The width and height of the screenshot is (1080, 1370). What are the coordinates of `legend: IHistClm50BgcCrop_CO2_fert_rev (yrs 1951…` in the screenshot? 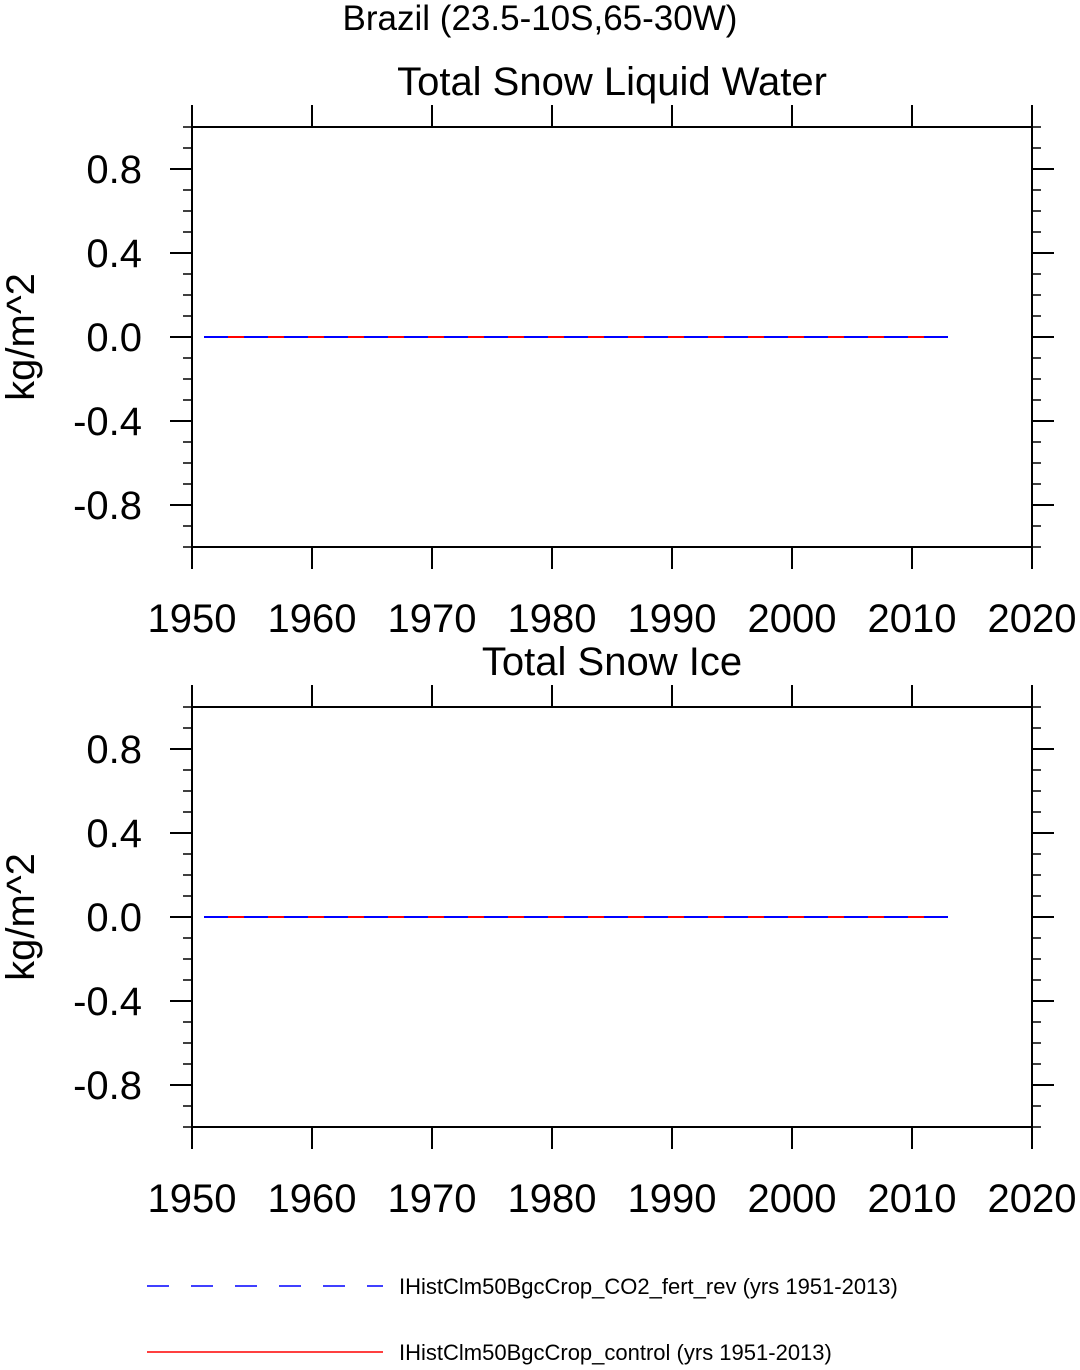 It's located at (522, 1319).